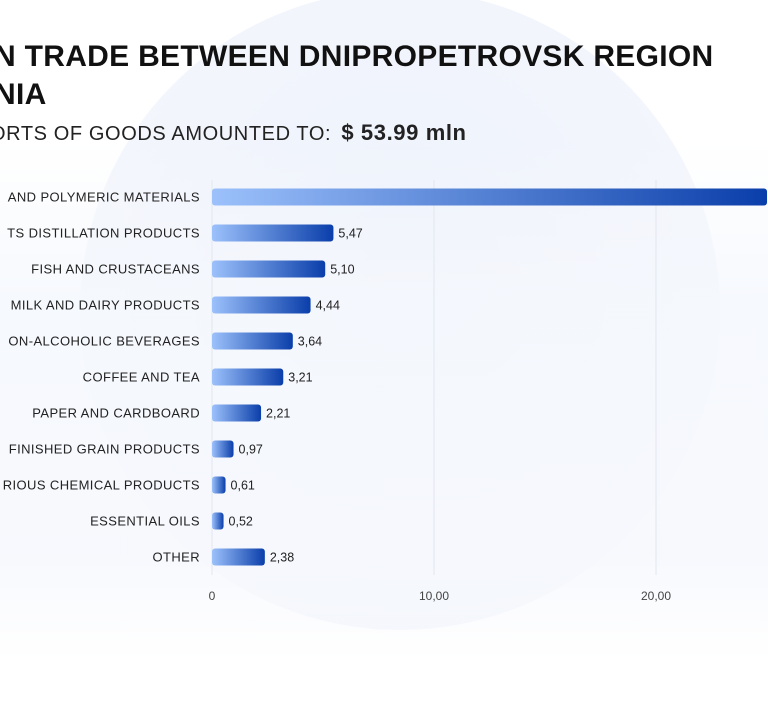 Image resolution: width=768 pixels, height=720 pixels. Describe the element at coordinates (404, 132) in the screenshot. I see `subtitle-amount: $ 53.99 mln` at that location.